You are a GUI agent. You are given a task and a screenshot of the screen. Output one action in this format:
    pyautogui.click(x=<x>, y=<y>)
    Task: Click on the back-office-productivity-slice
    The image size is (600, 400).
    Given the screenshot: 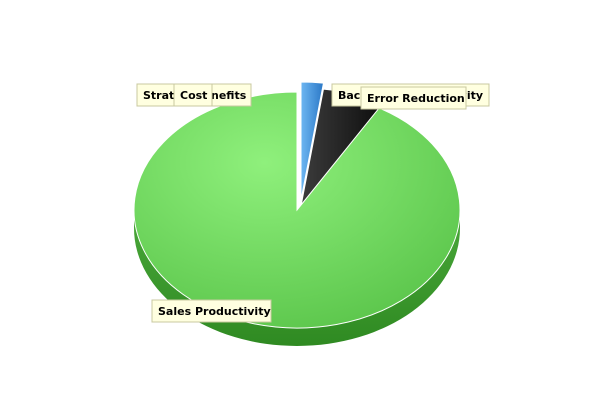 What is the action you would take?
    pyautogui.click(x=312, y=141)
    